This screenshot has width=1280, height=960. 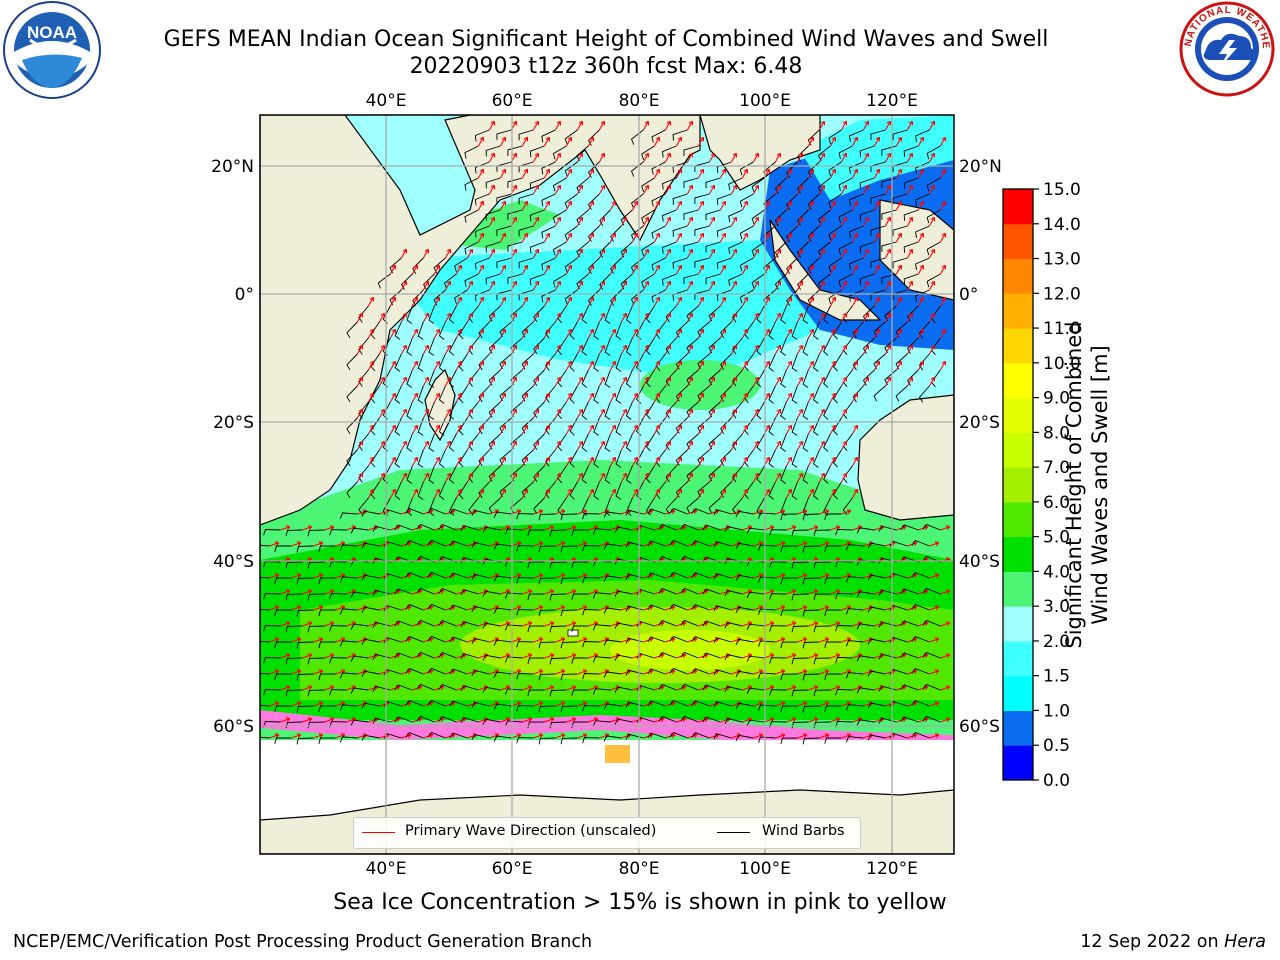 I want to click on land-borneo, so click(x=916, y=250).